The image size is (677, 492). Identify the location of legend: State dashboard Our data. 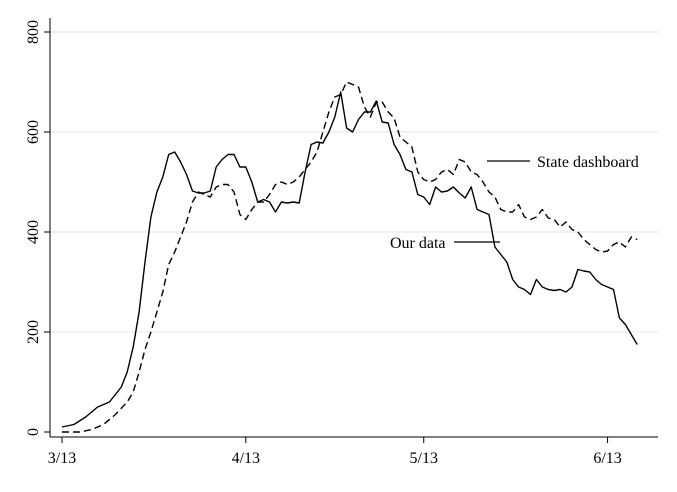
(514, 203).